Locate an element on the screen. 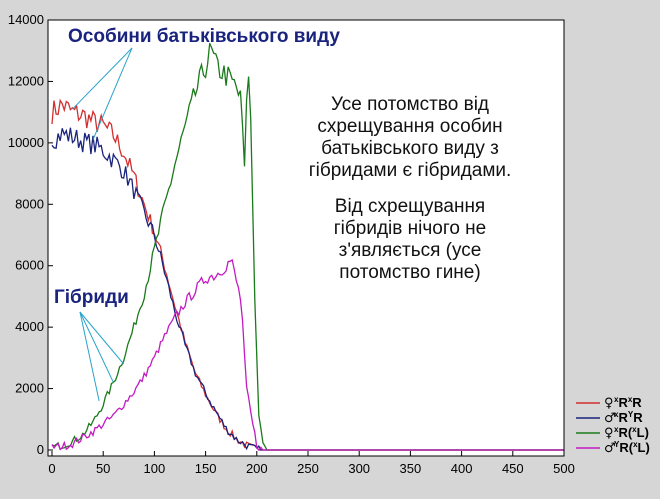  y-tick-label: 8000 is located at coordinates (29, 203).